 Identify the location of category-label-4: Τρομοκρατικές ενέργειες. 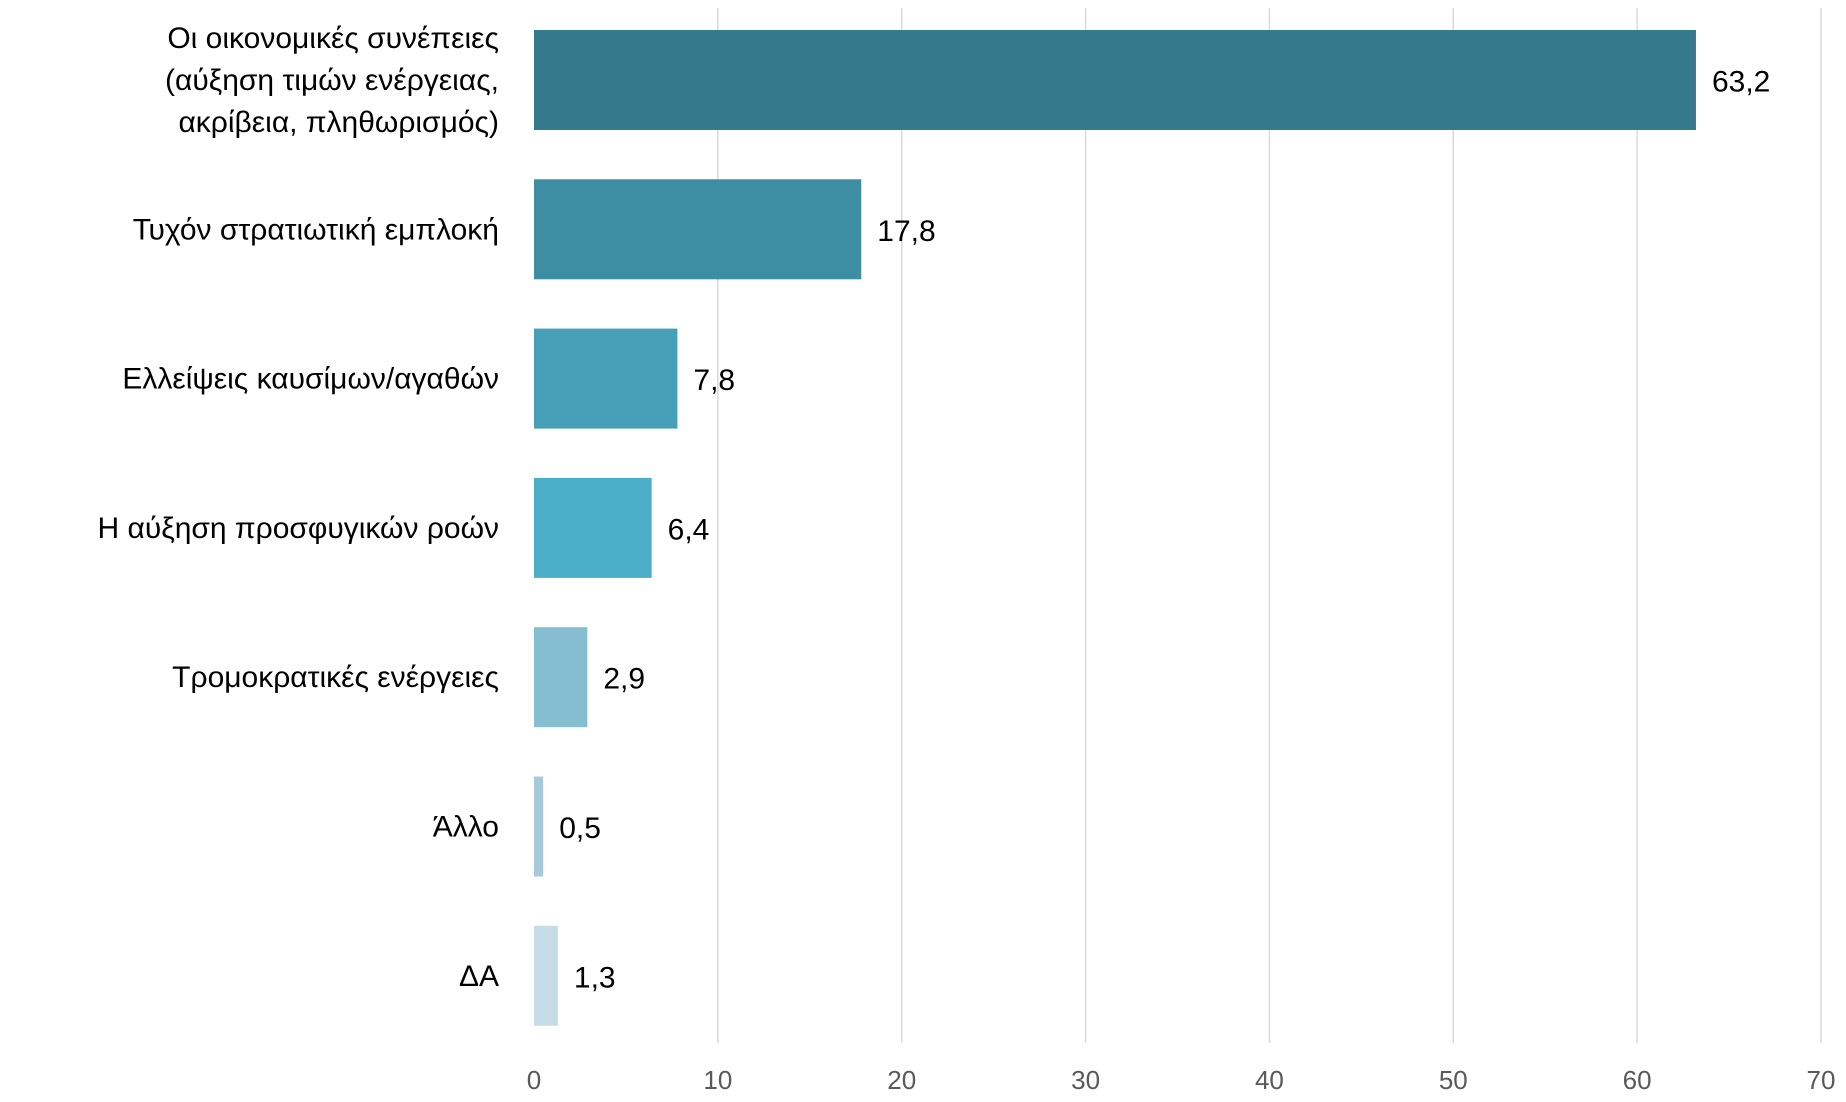
(335, 677).